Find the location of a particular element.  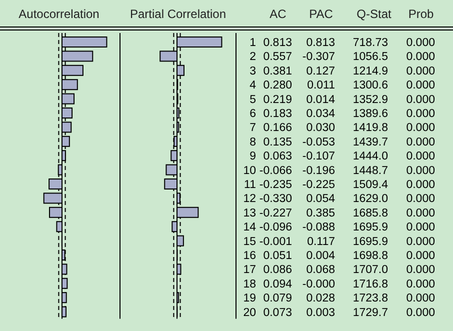

data-label: 0.004 is located at coordinates (321, 256).